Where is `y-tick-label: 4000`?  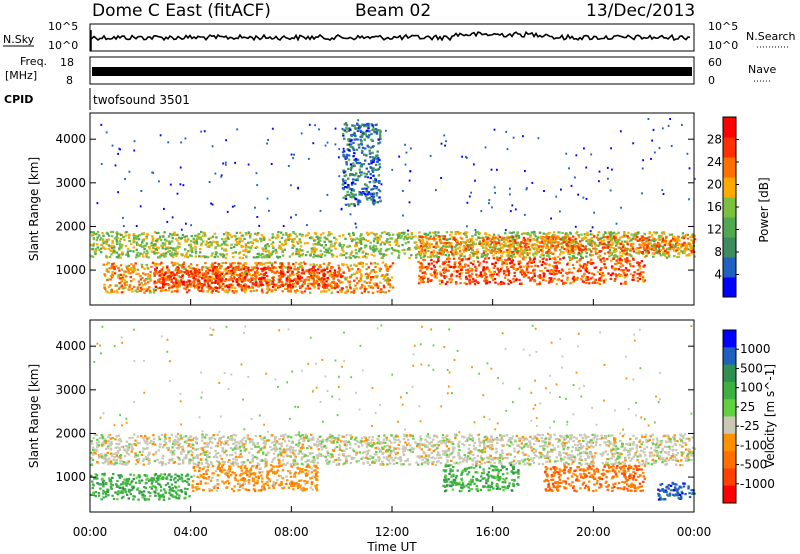
y-tick-label: 4000 is located at coordinates (70, 139).